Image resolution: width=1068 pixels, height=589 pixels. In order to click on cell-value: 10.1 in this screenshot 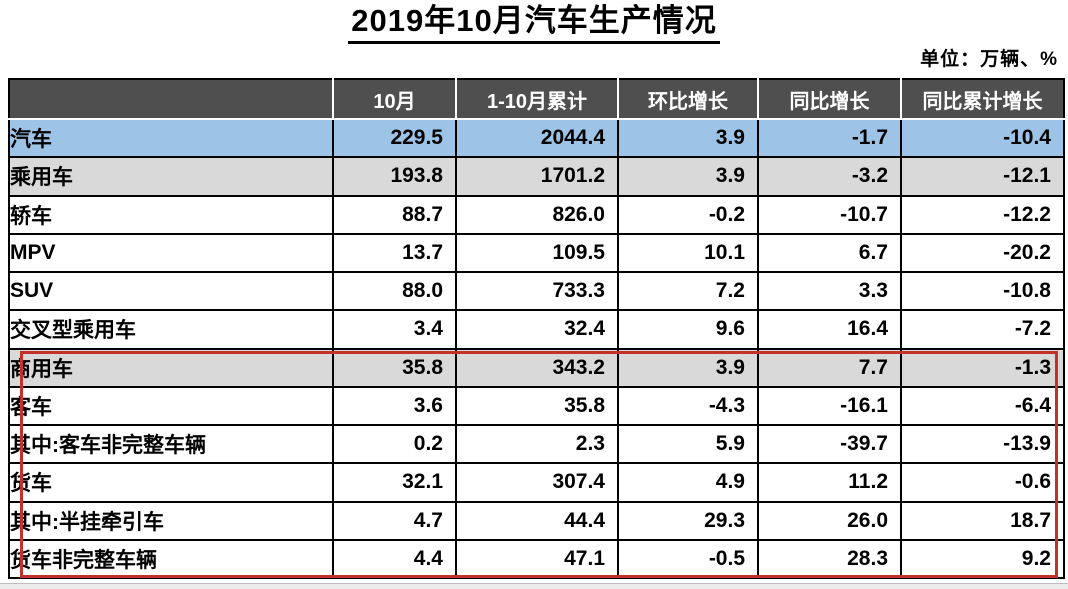, I will do `click(688, 253)`.